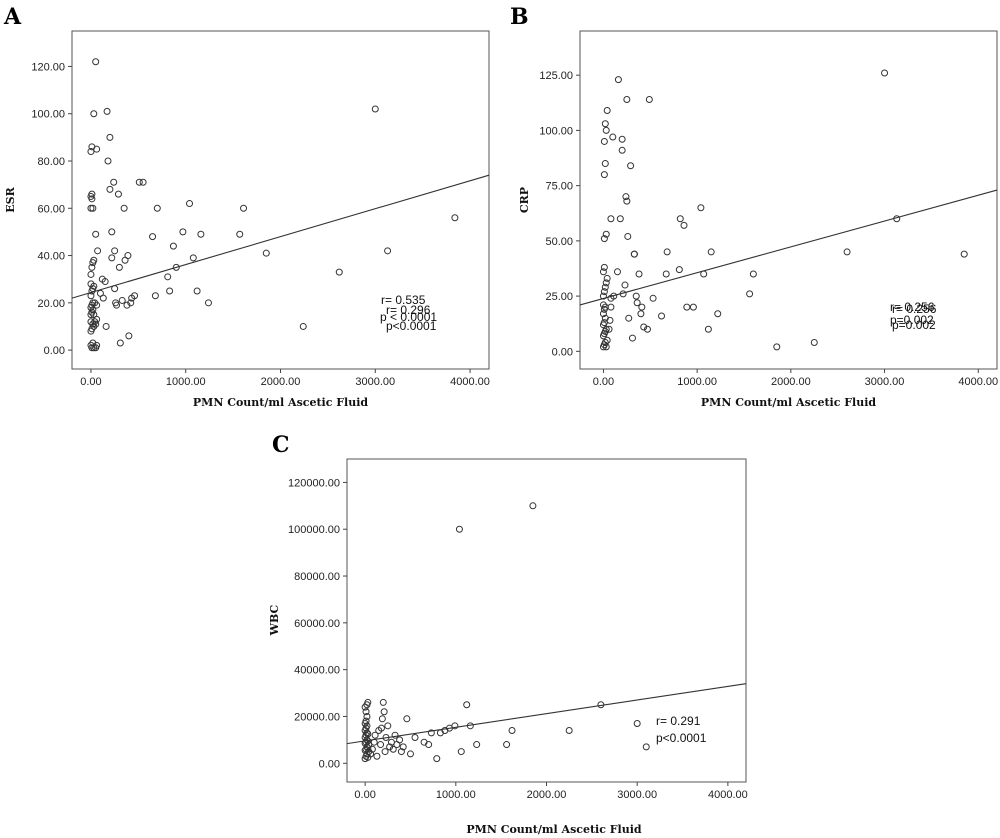  I want to click on panel-b-y-tick-label-5: 125.00, so click(556, 76).